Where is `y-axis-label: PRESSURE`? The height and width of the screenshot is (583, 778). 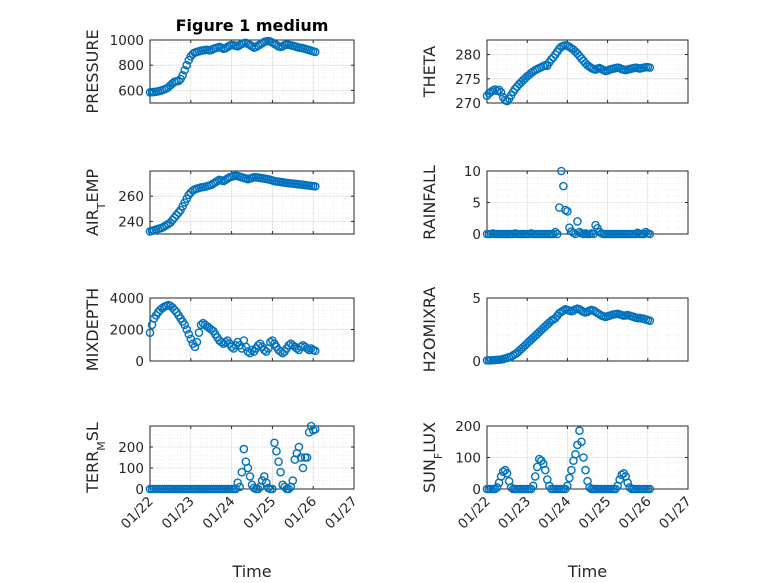
y-axis-label: PRESSURE is located at coordinates (92, 71).